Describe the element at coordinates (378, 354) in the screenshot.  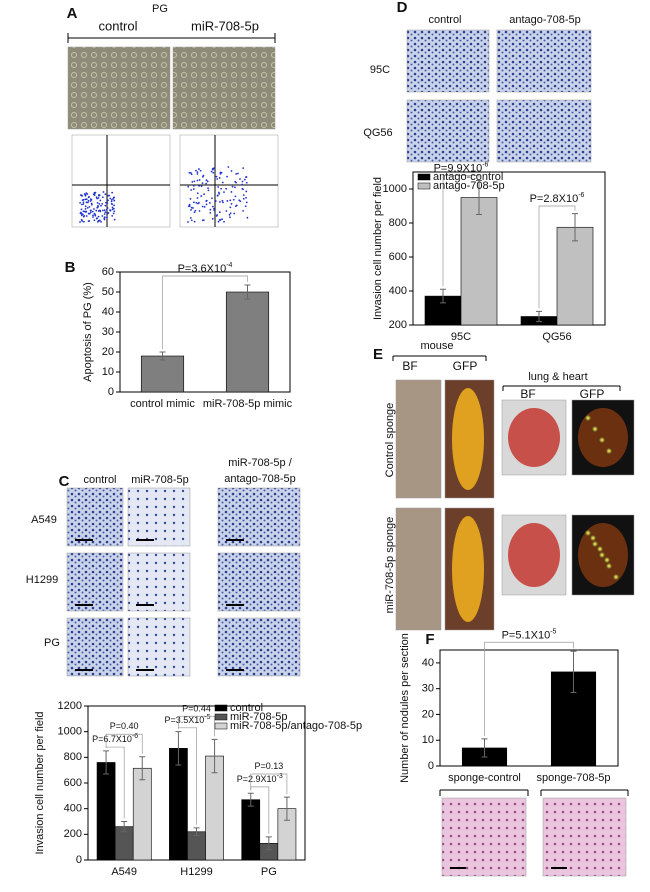
I see `label: E` at that location.